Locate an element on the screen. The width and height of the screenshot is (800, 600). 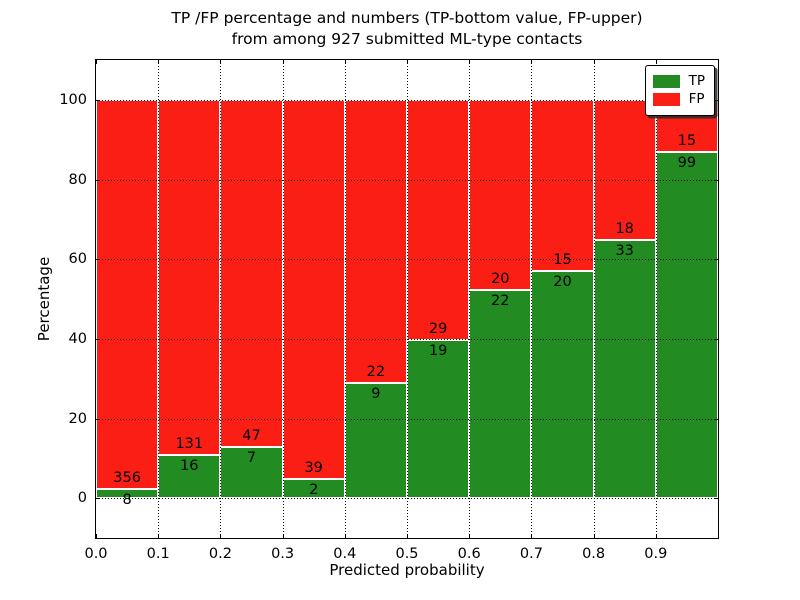
legend-entry-tp: TP is located at coordinates (678, 81).